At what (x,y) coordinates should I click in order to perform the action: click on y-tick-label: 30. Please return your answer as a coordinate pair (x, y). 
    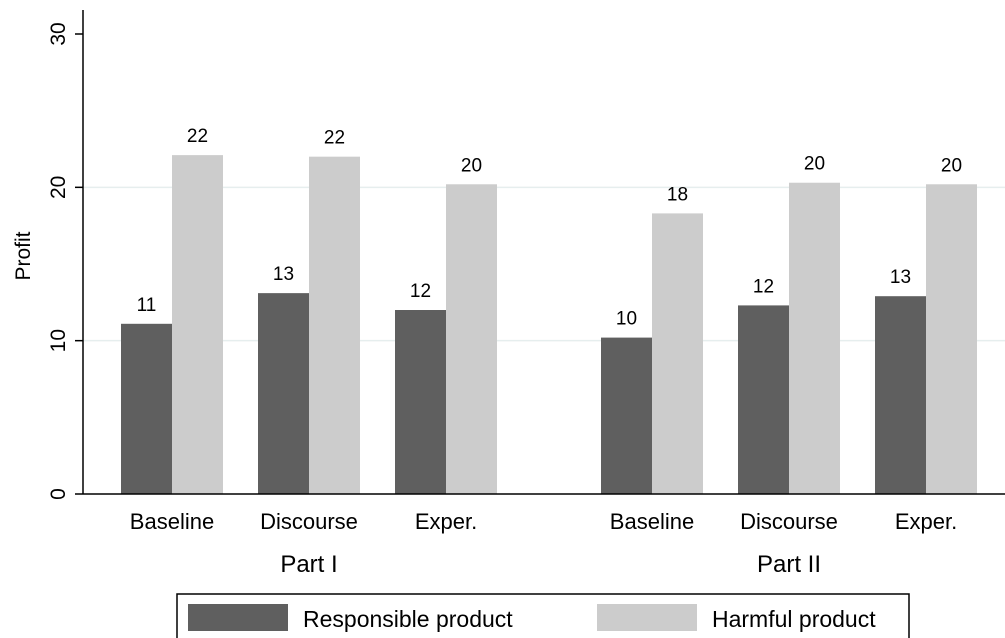
    Looking at the image, I should click on (58, 33).